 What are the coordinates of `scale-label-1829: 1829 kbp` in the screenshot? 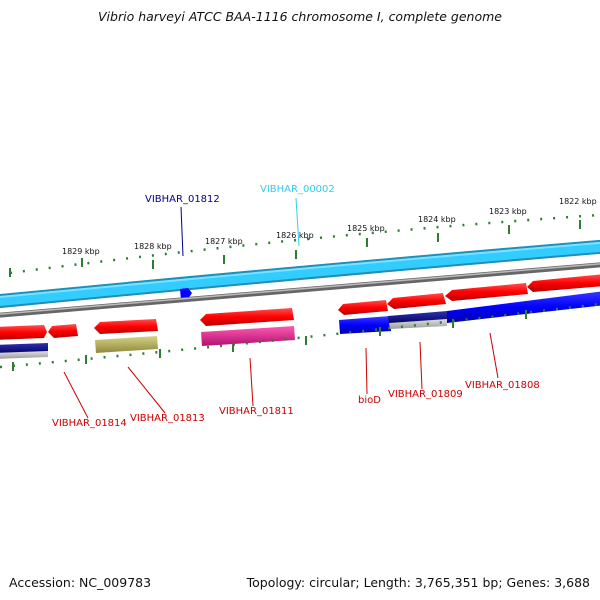 It's located at (81, 251).